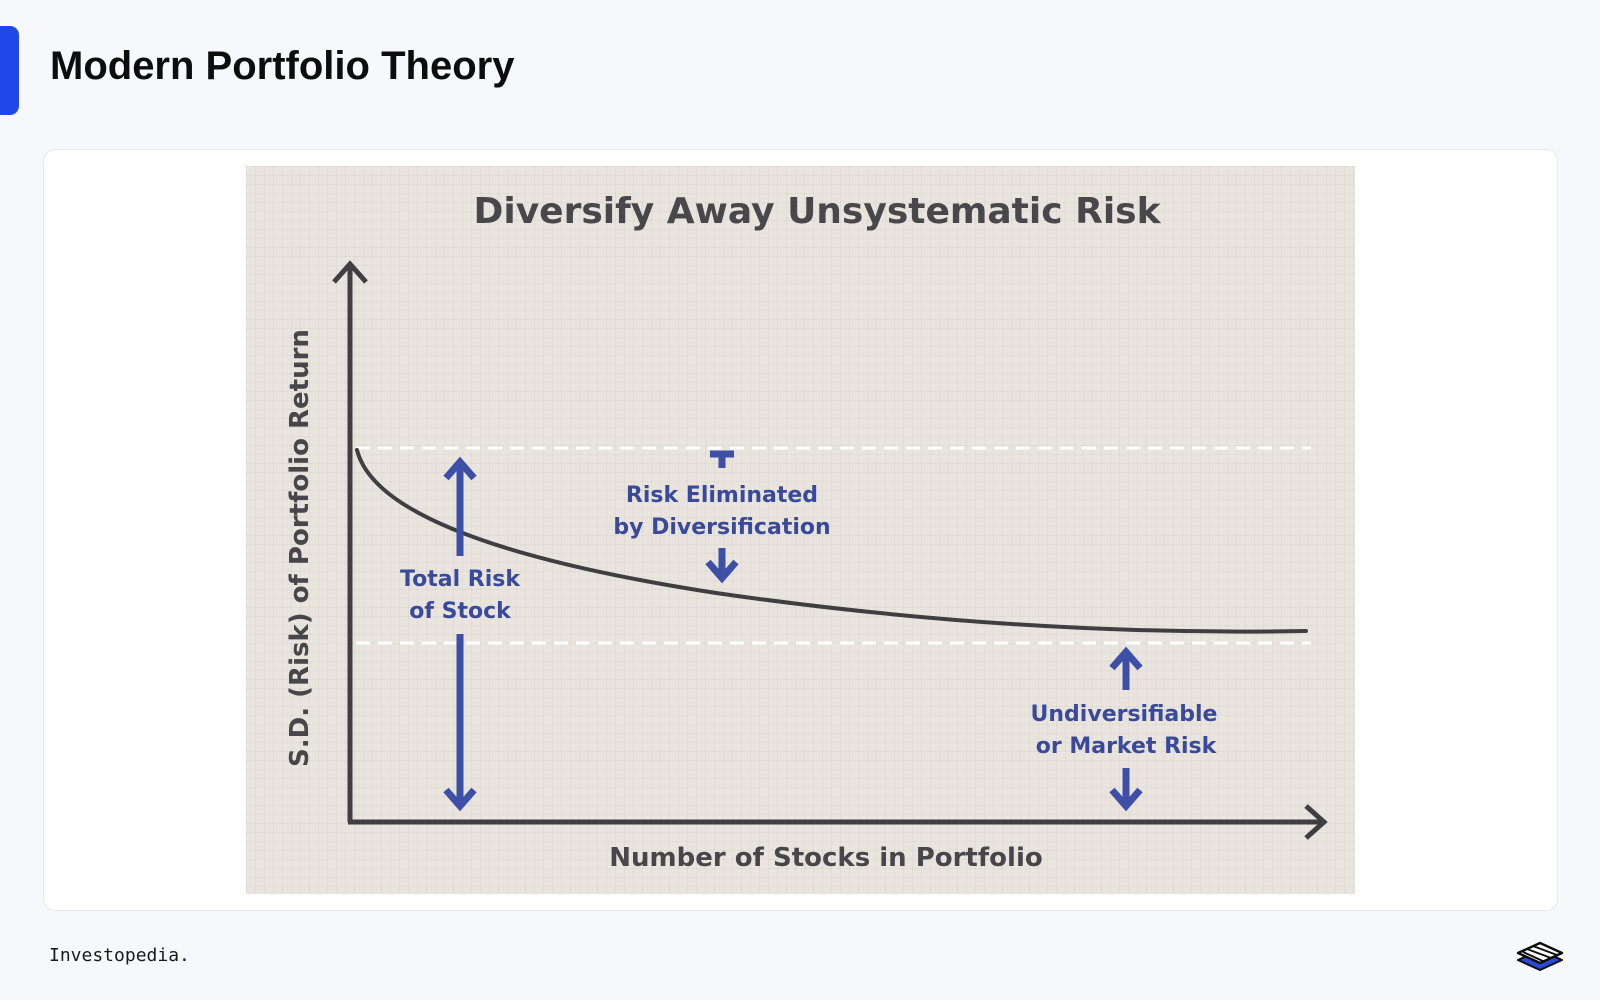 This screenshot has height=1000, width=1600. I want to click on total-risk-label-line2: of Stock, so click(460, 611).